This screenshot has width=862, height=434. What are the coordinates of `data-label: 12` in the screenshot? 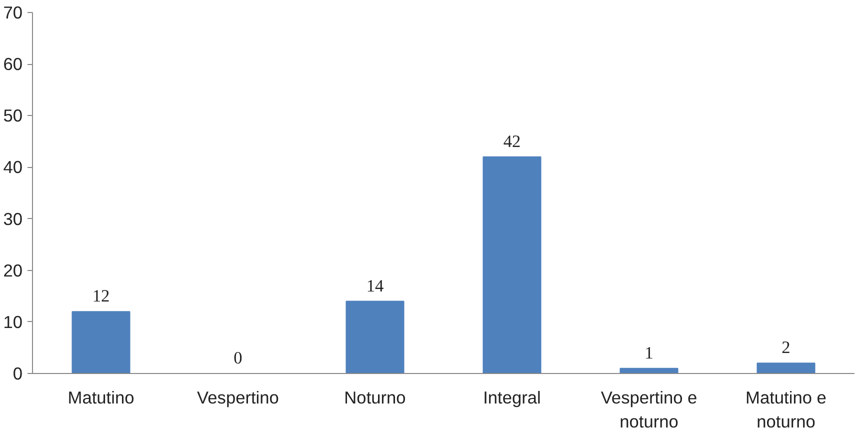 It's located at (101, 296).